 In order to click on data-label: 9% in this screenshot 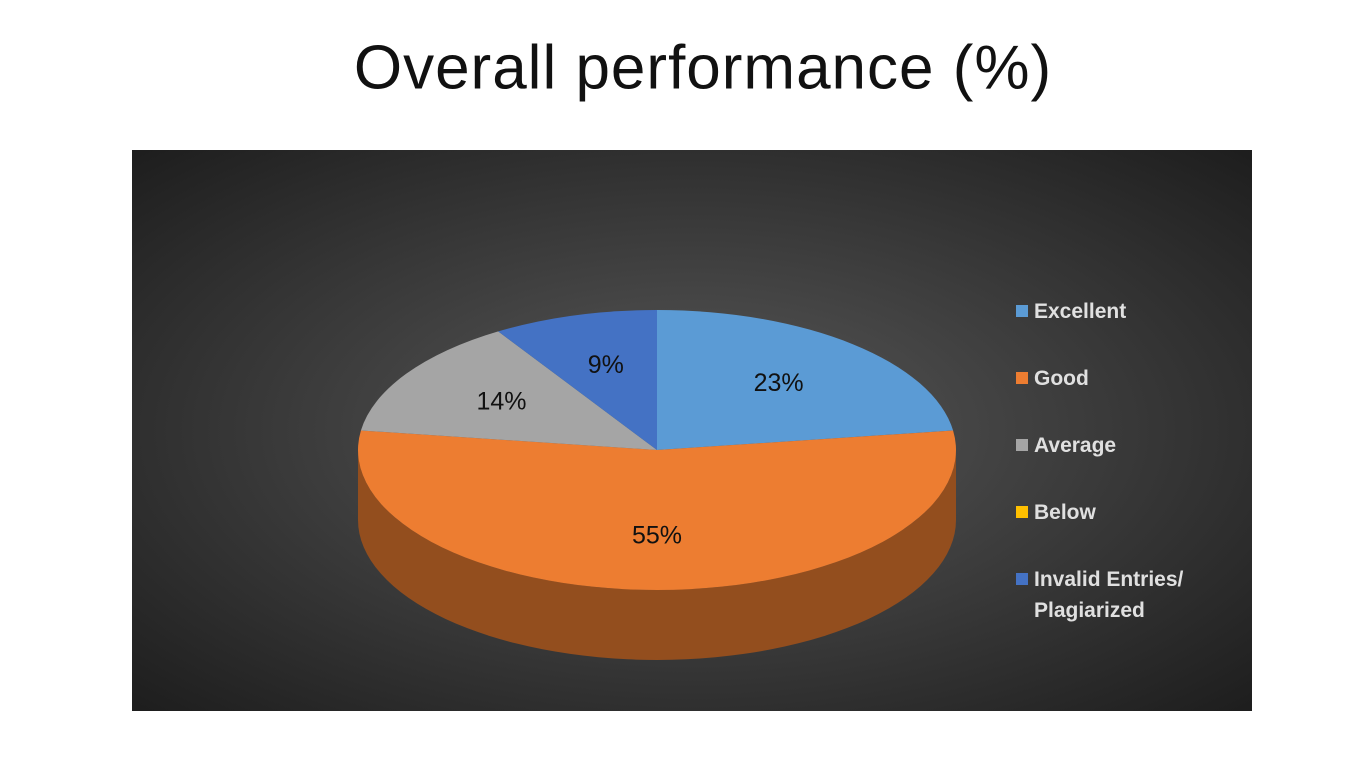, I will do `click(606, 365)`.